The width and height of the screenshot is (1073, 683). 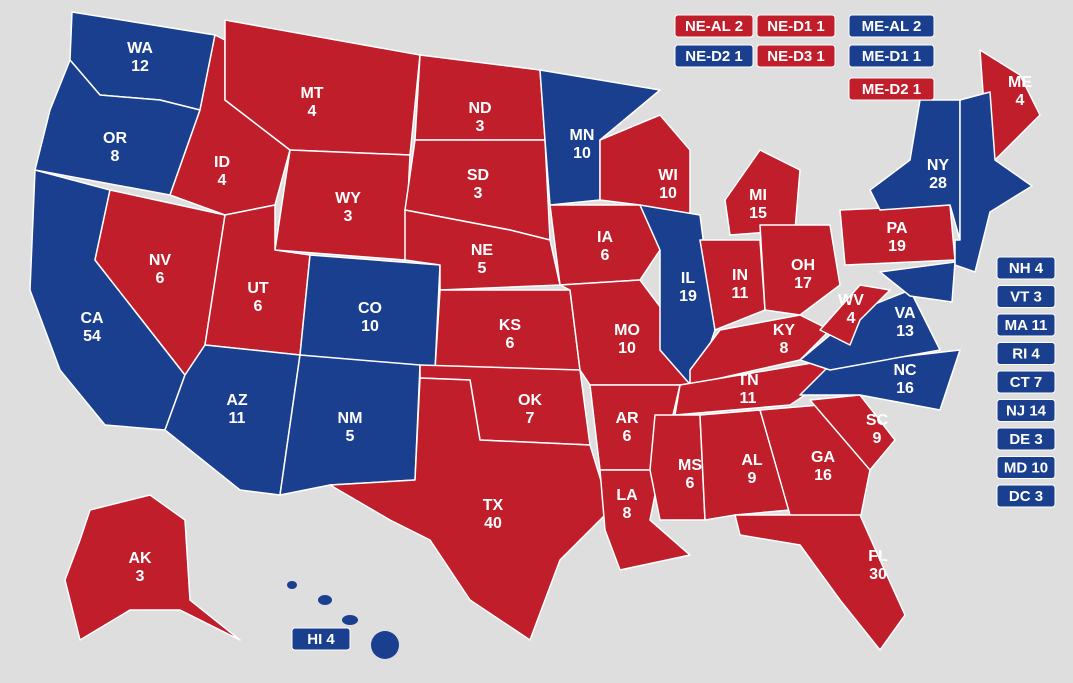 What do you see at coordinates (314, 639) in the screenshot?
I see `small-state-box-label: HI` at bounding box center [314, 639].